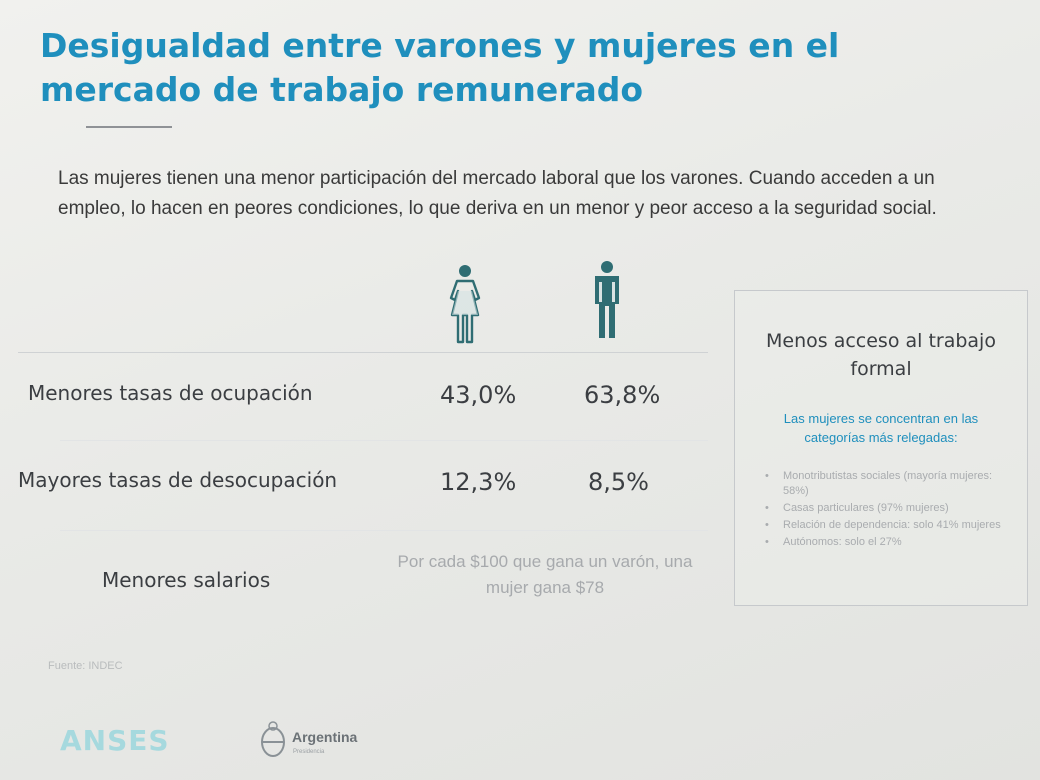 The height and width of the screenshot is (780, 1040). Describe the element at coordinates (186, 580) in the screenshot. I see `row-label-salarios: Menores salarios` at that location.